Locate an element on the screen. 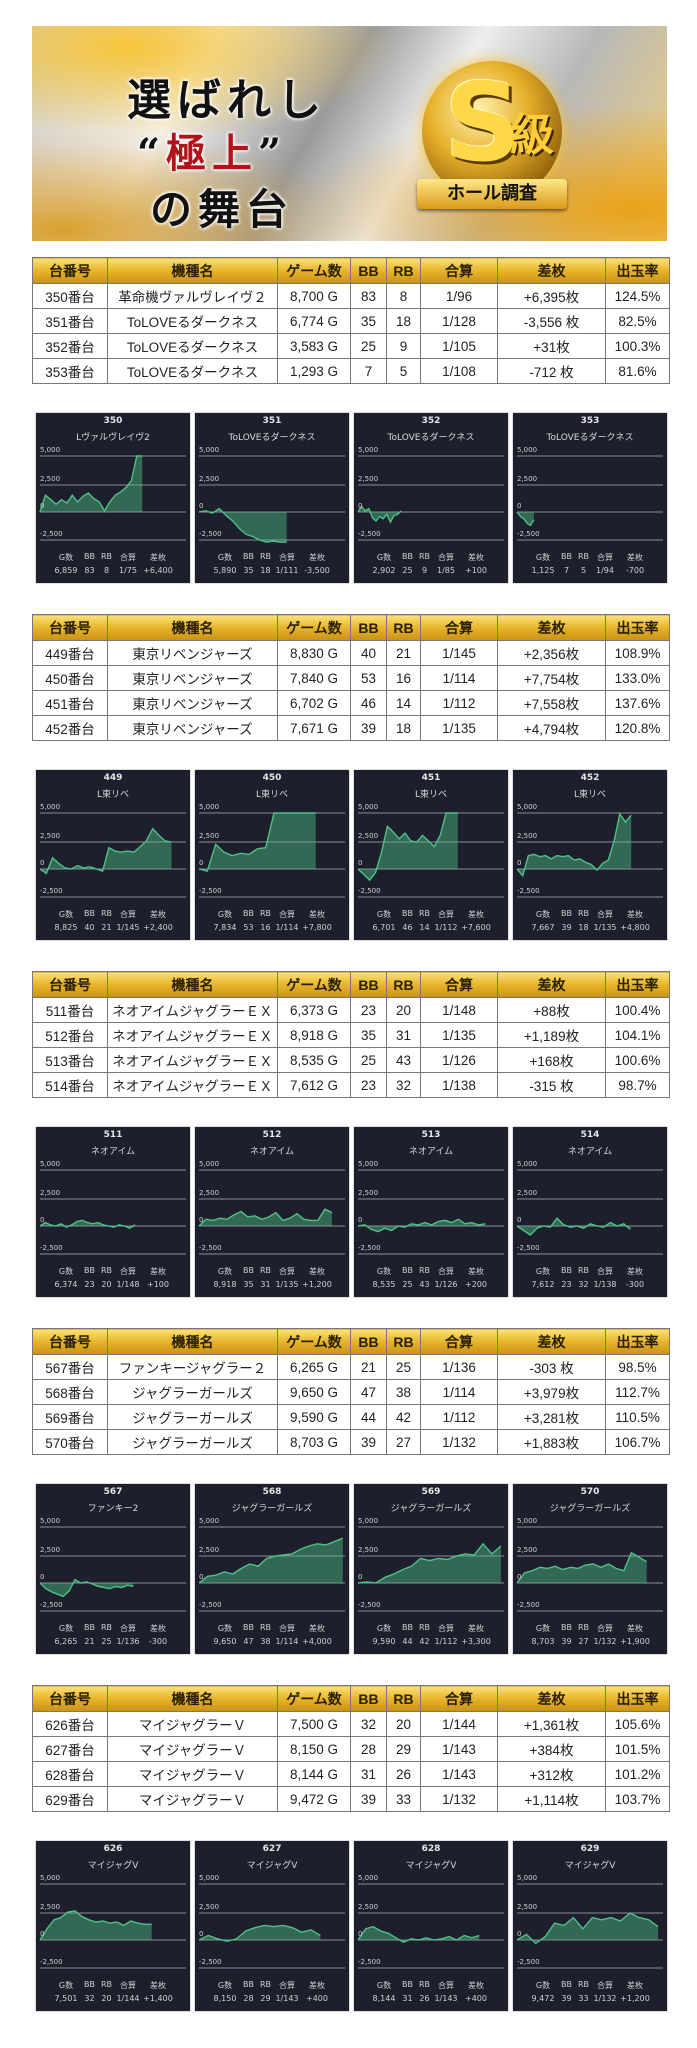  cell-rate: 124.5% is located at coordinates (637, 296).